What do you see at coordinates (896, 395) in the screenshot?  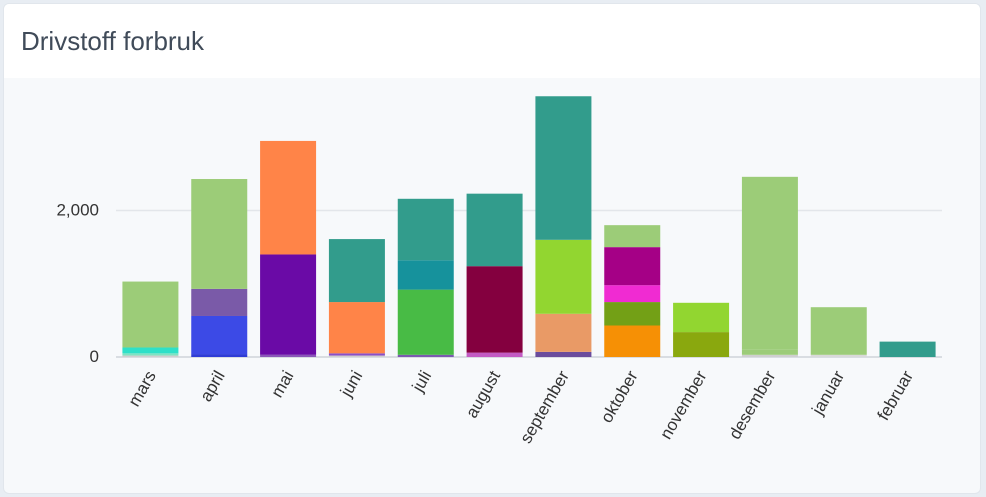 I see `x-tick-label: februar` at bounding box center [896, 395].